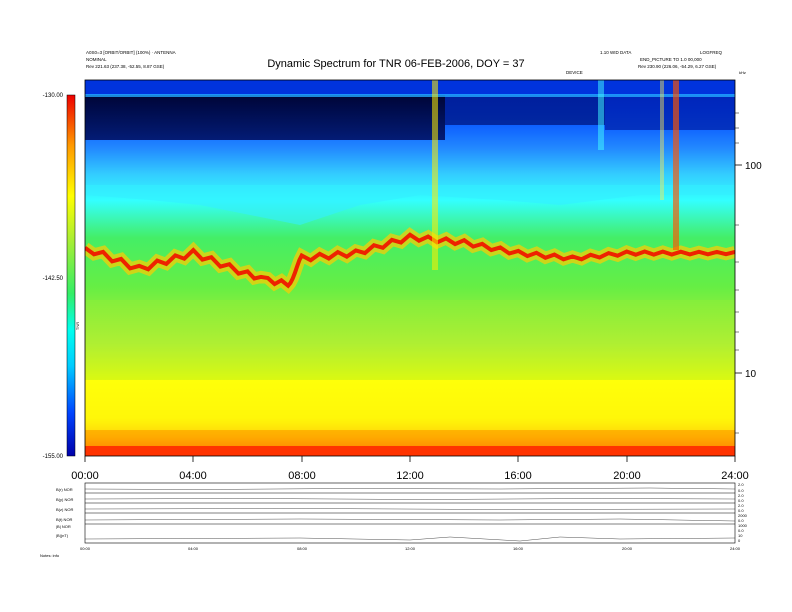 The image size is (792, 612). I want to click on header-right-line-2: LOGFREQ, so click(711, 52).